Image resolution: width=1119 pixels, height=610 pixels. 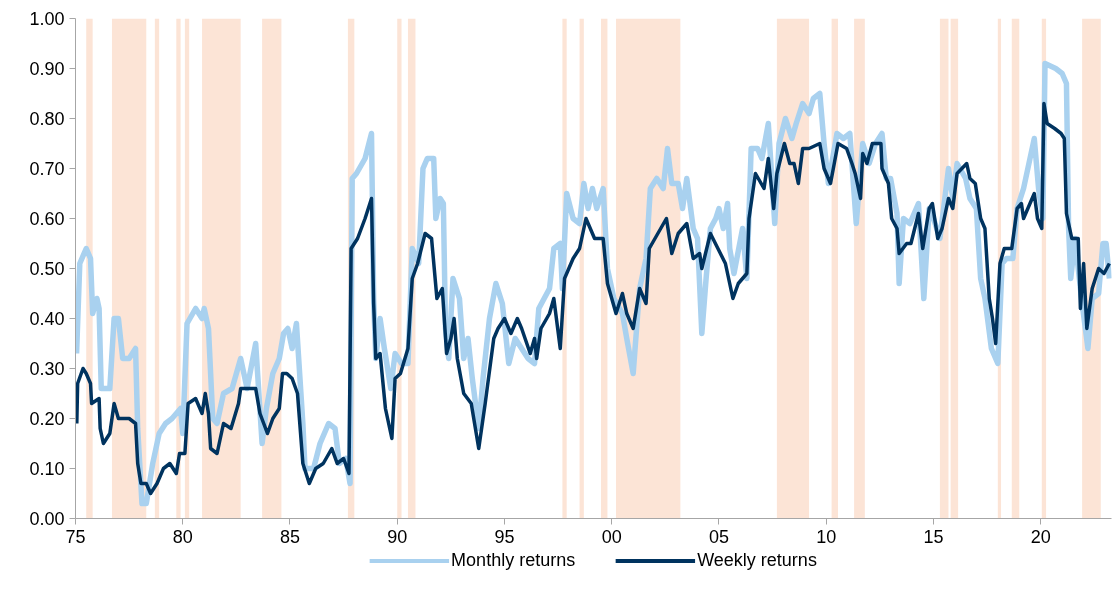 I want to click on y-tick-label: 1.00, so click(x=47, y=19).